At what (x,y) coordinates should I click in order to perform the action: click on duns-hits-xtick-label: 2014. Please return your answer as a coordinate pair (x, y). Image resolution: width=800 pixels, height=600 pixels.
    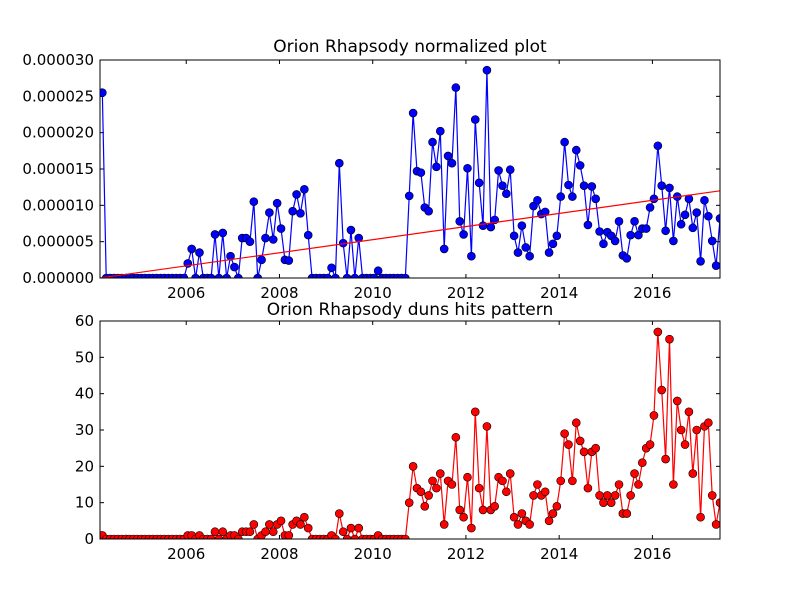
    Looking at the image, I should click on (559, 554).